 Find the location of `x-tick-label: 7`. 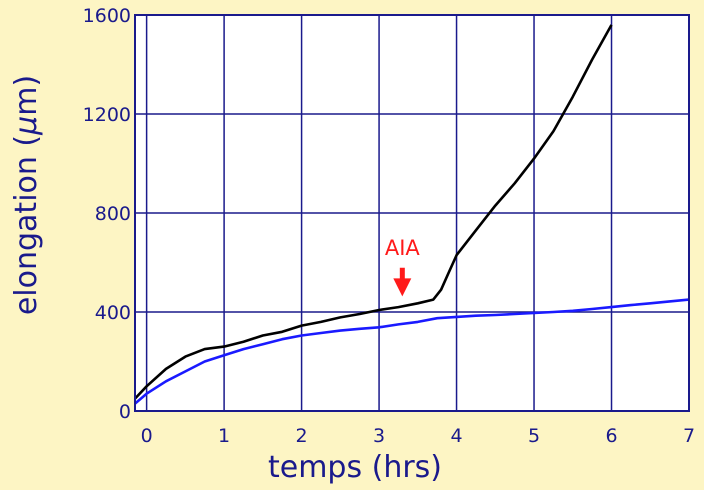

x-tick-label: 7 is located at coordinates (689, 436).